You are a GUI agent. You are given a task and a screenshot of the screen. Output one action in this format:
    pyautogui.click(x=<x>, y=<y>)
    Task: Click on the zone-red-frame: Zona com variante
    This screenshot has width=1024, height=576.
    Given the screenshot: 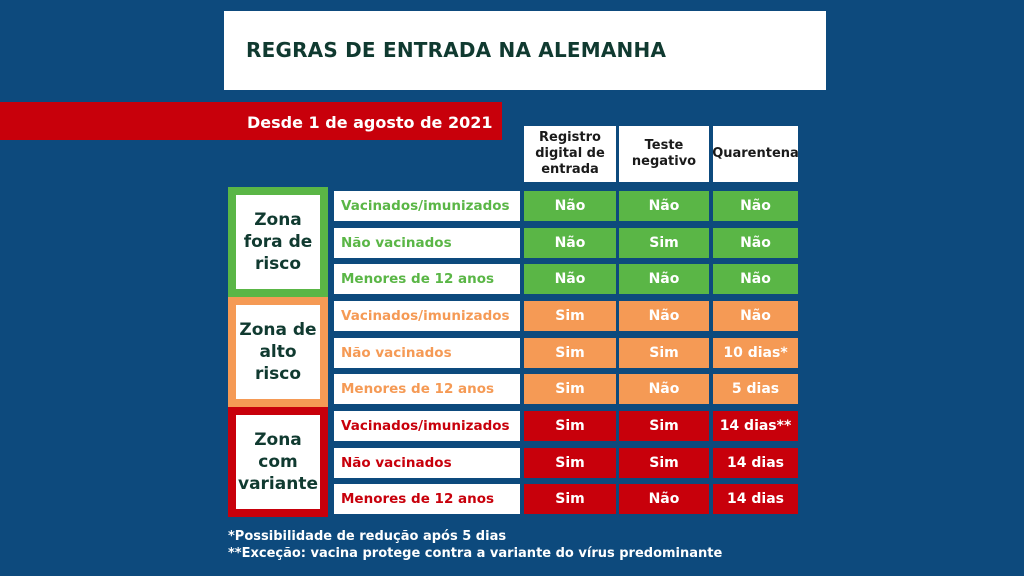 What is the action you would take?
    pyautogui.click(x=278, y=462)
    